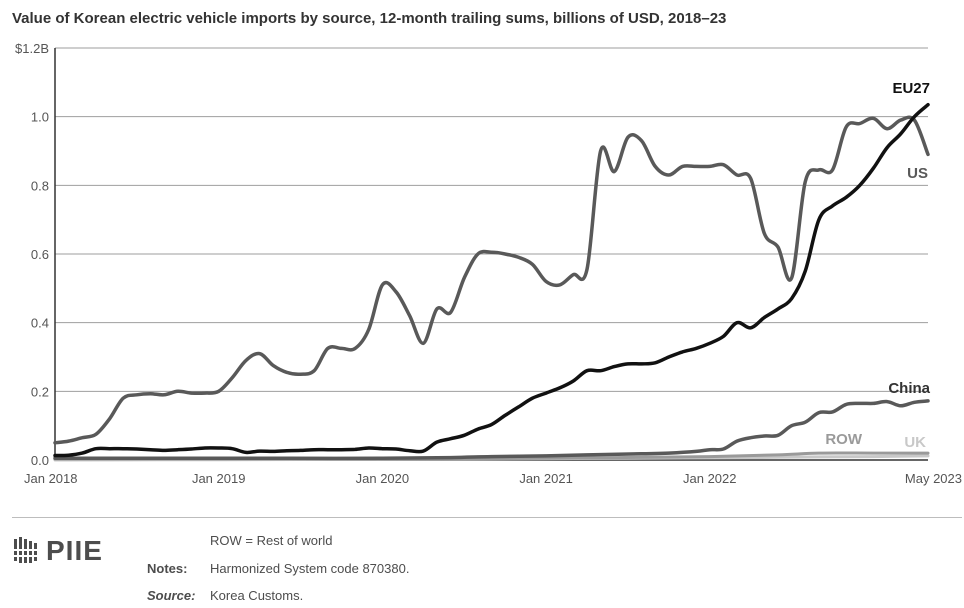 The image size is (964, 608). Describe the element at coordinates (383, 478) in the screenshot. I see `x-tick-label: Jan 2020` at that location.